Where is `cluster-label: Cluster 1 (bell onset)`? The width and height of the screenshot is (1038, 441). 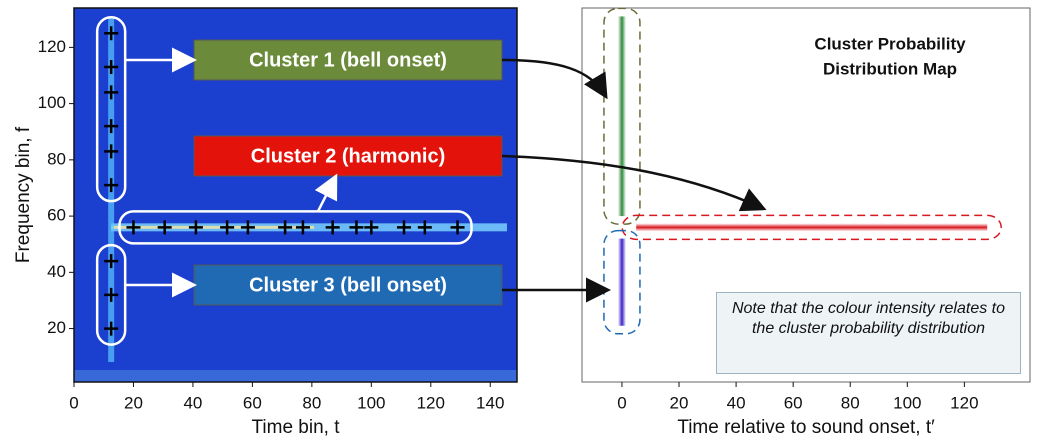
cluster-label: Cluster 1 (bell onset) is located at coordinates (348, 60).